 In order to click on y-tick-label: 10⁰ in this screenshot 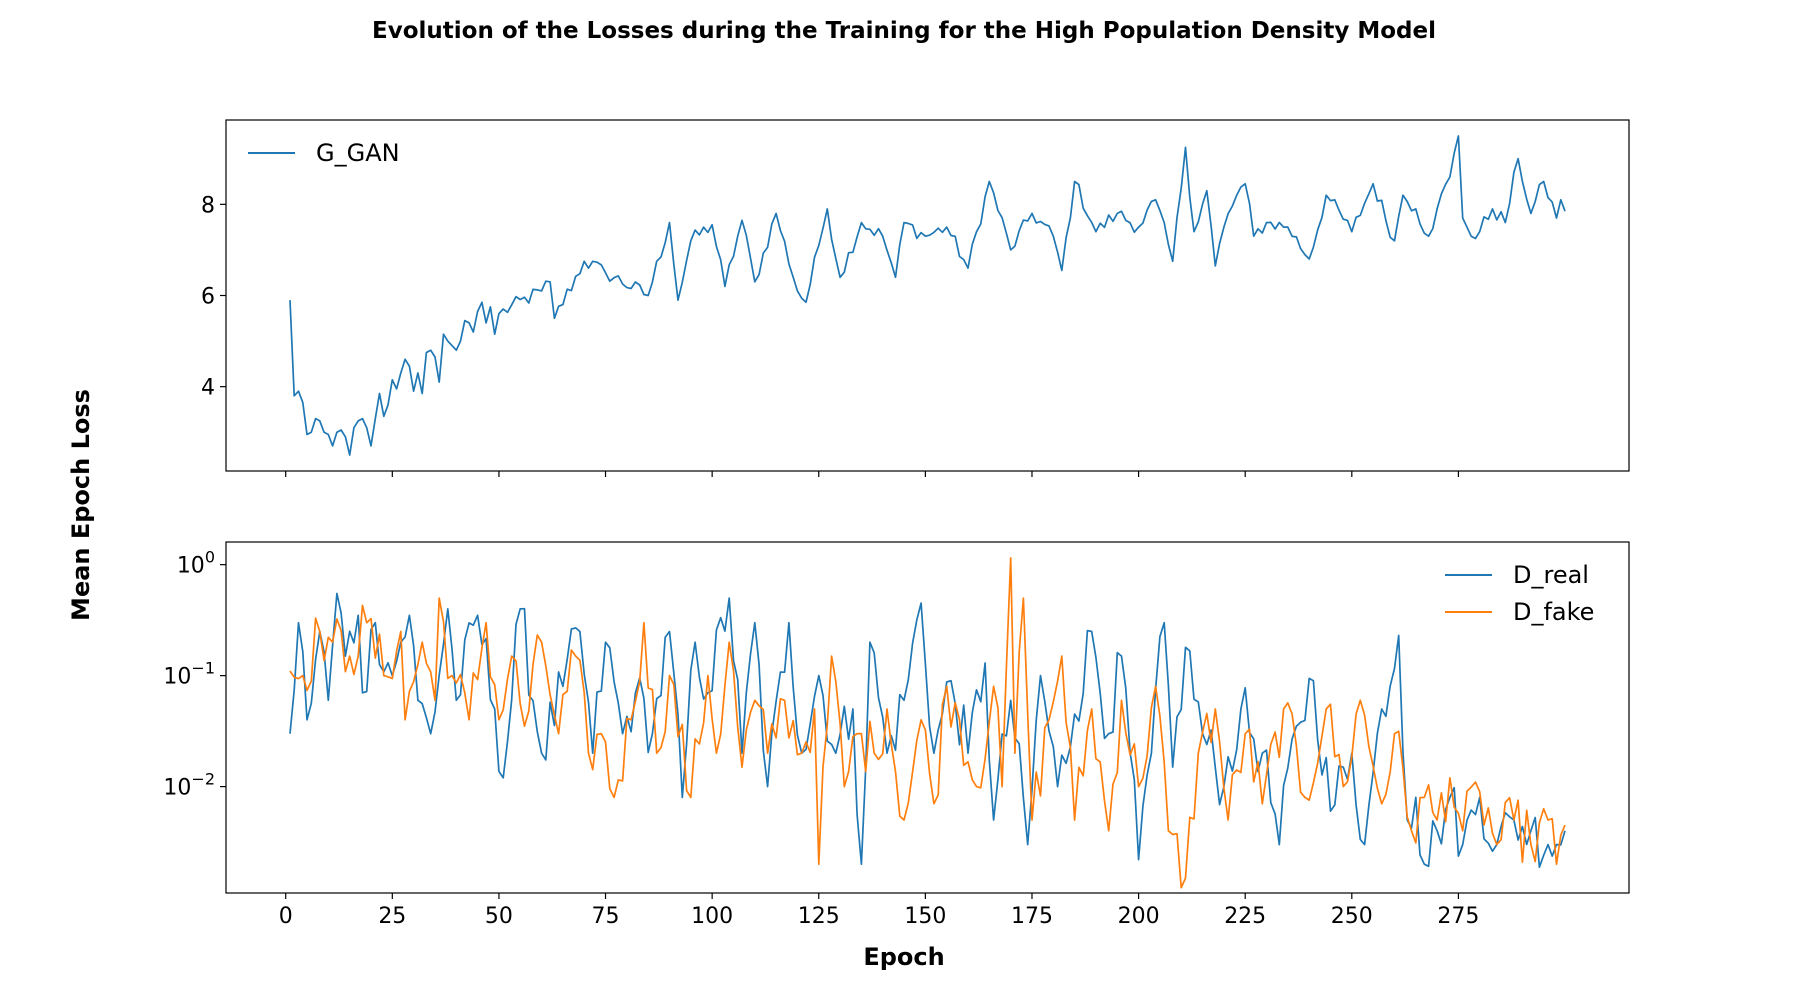, I will do `click(196, 563)`.